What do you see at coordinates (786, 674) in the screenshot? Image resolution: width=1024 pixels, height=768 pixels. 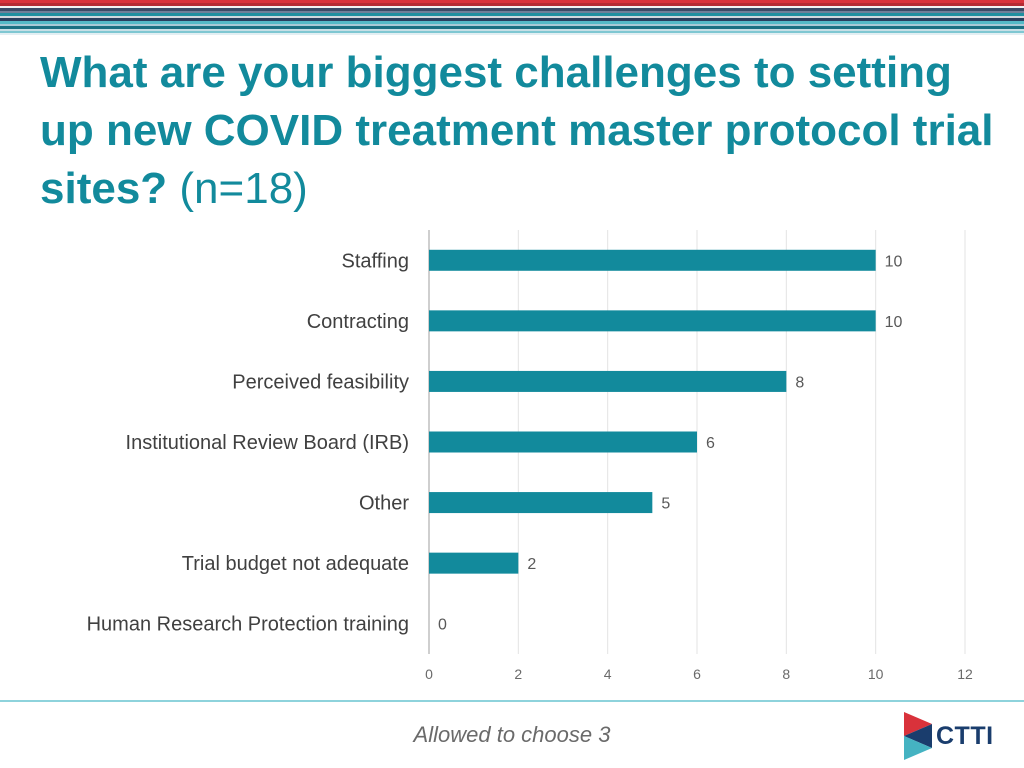 I see `x-tick-label: 8` at bounding box center [786, 674].